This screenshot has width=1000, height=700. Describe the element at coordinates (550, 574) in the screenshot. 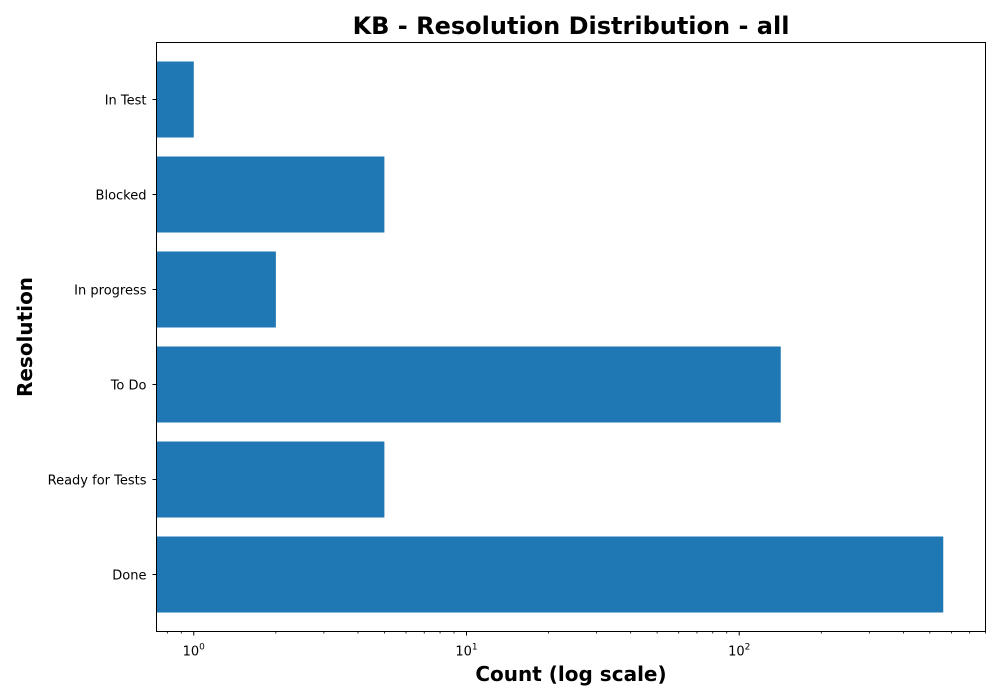

I see `bar-done` at that location.